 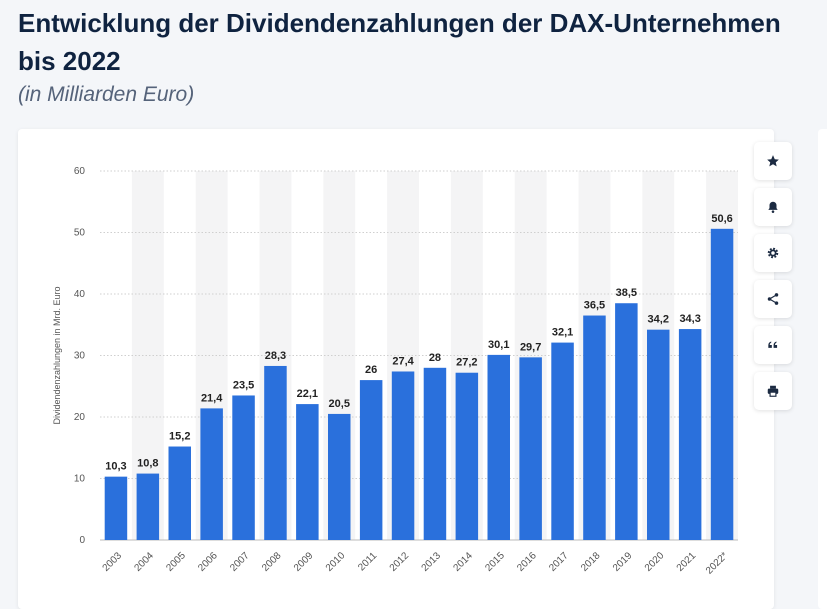 I want to click on x-tick-label: 2007, so click(x=240, y=562).